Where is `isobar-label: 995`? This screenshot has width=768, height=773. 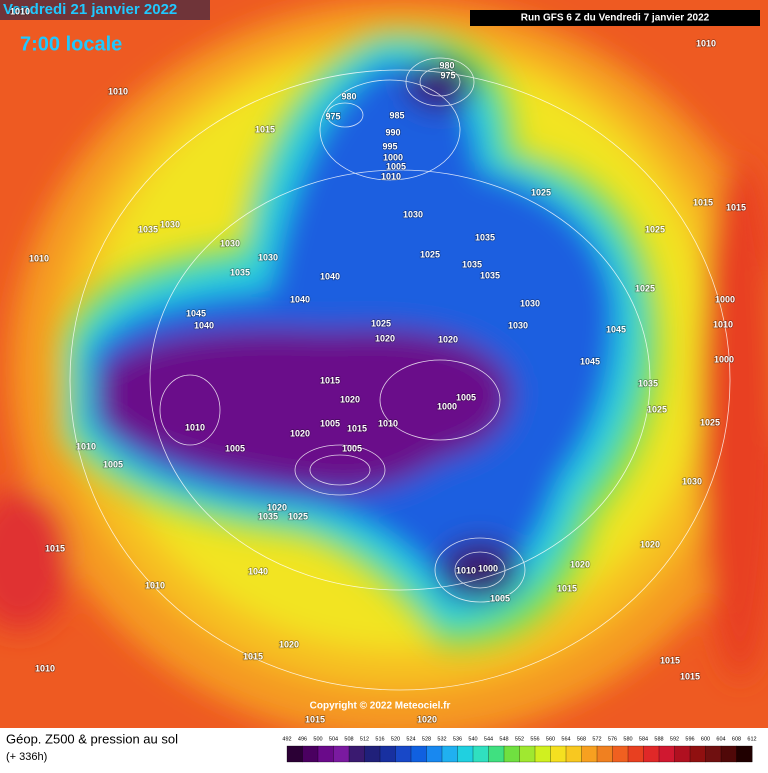 isobar-label: 995 is located at coordinates (389, 146).